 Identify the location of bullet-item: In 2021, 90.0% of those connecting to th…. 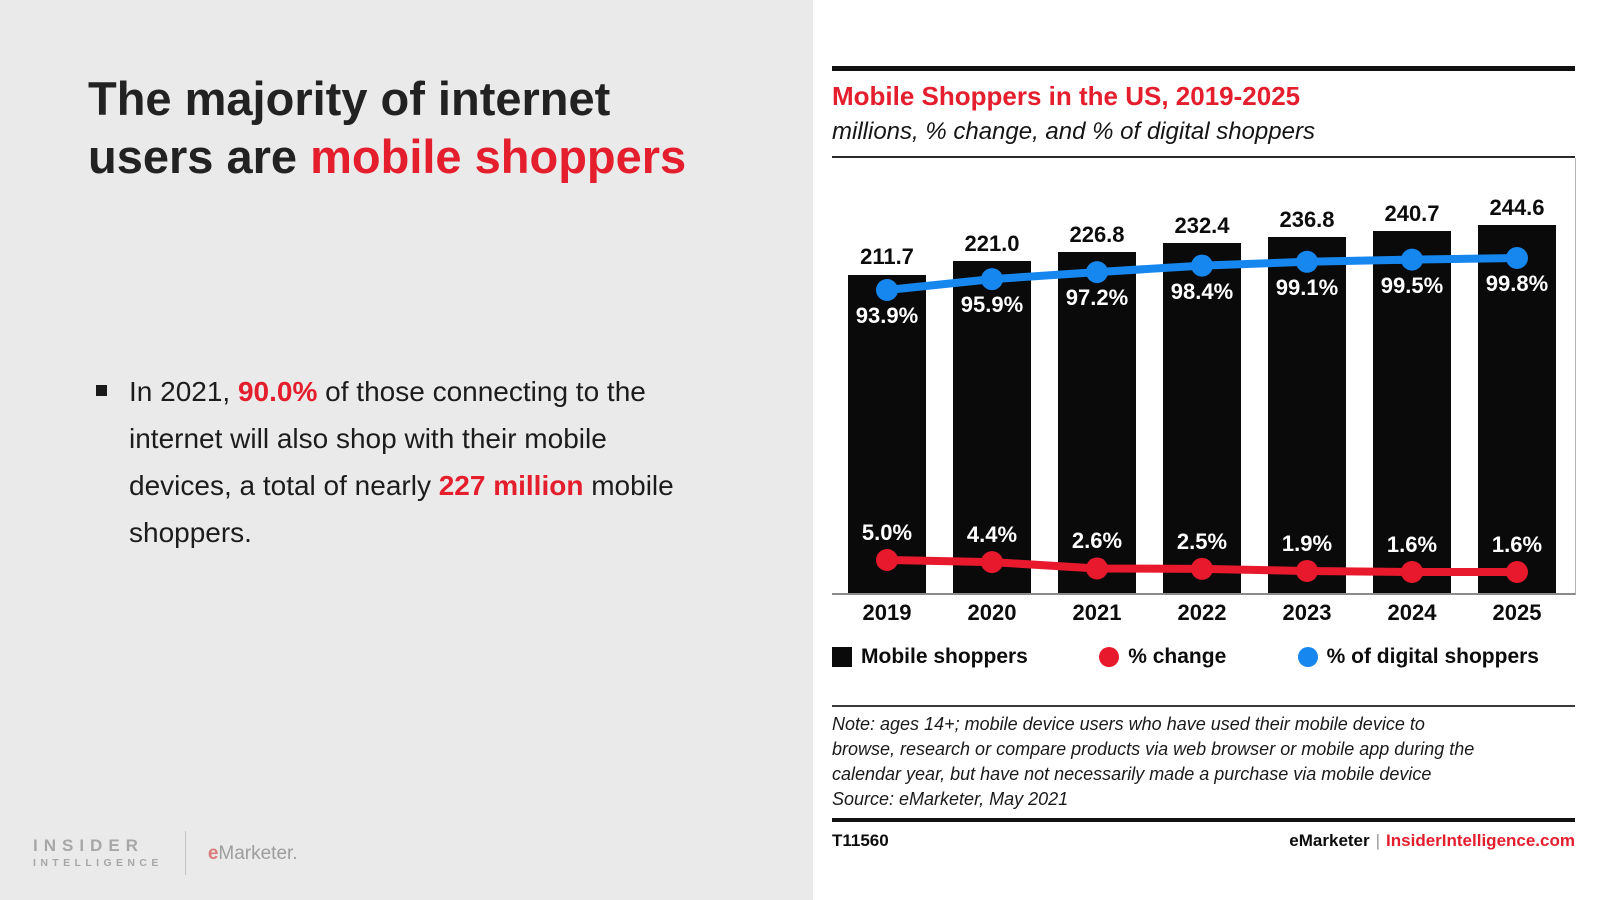
(396, 462).